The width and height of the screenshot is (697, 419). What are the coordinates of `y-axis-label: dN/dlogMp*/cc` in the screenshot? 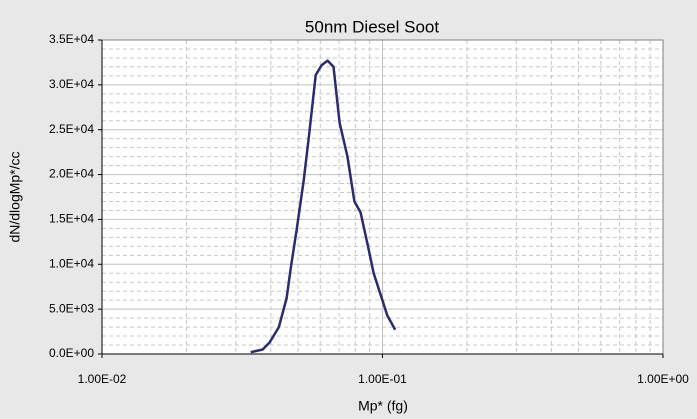 It's located at (15, 196).